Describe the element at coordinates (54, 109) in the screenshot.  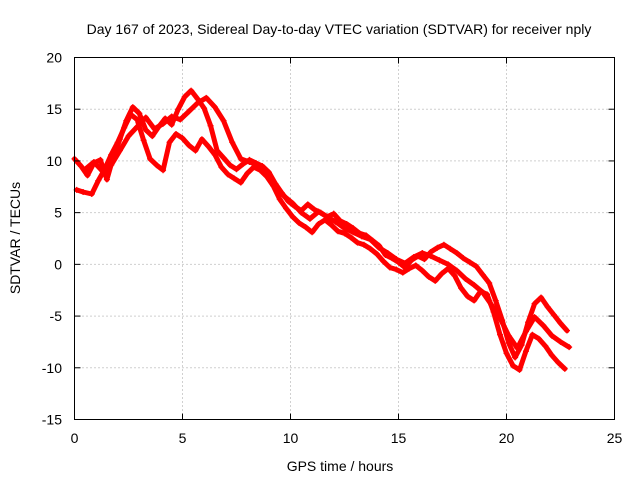
I see `y-tick-label: 15` at that location.